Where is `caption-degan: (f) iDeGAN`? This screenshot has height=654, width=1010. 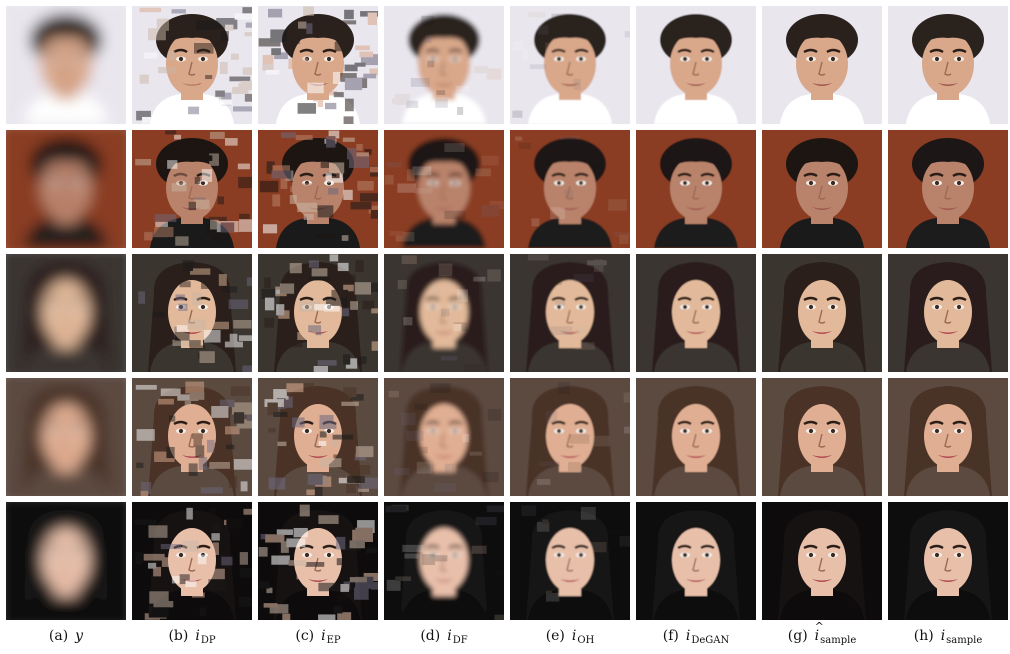 caption-degan: (f) iDeGAN is located at coordinates (696, 638).